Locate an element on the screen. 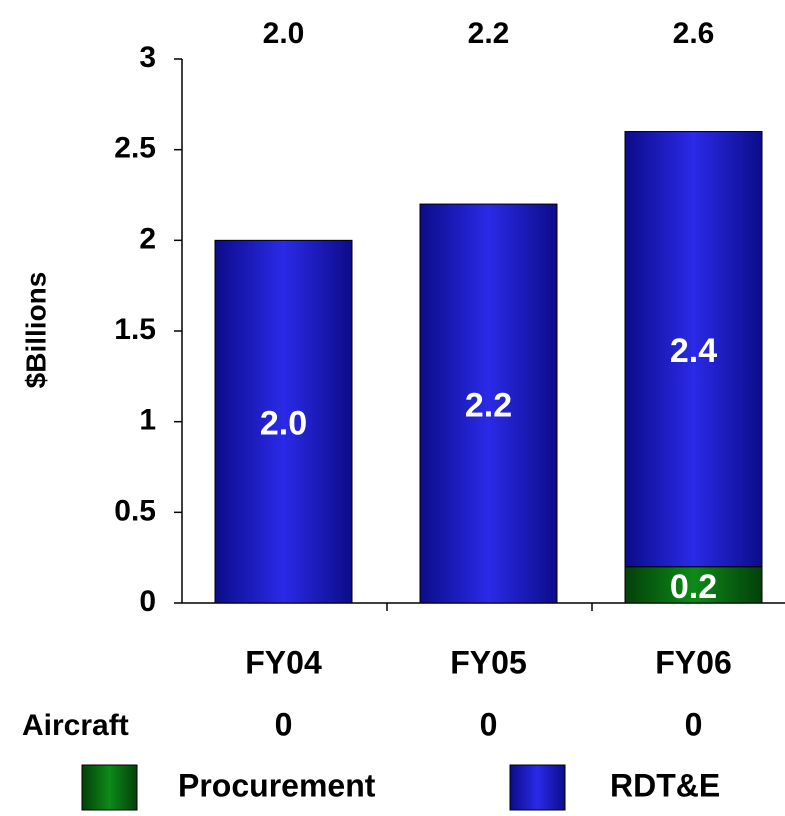 The height and width of the screenshot is (816, 785). x-tick-label: FY06 is located at coordinates (693, 662).